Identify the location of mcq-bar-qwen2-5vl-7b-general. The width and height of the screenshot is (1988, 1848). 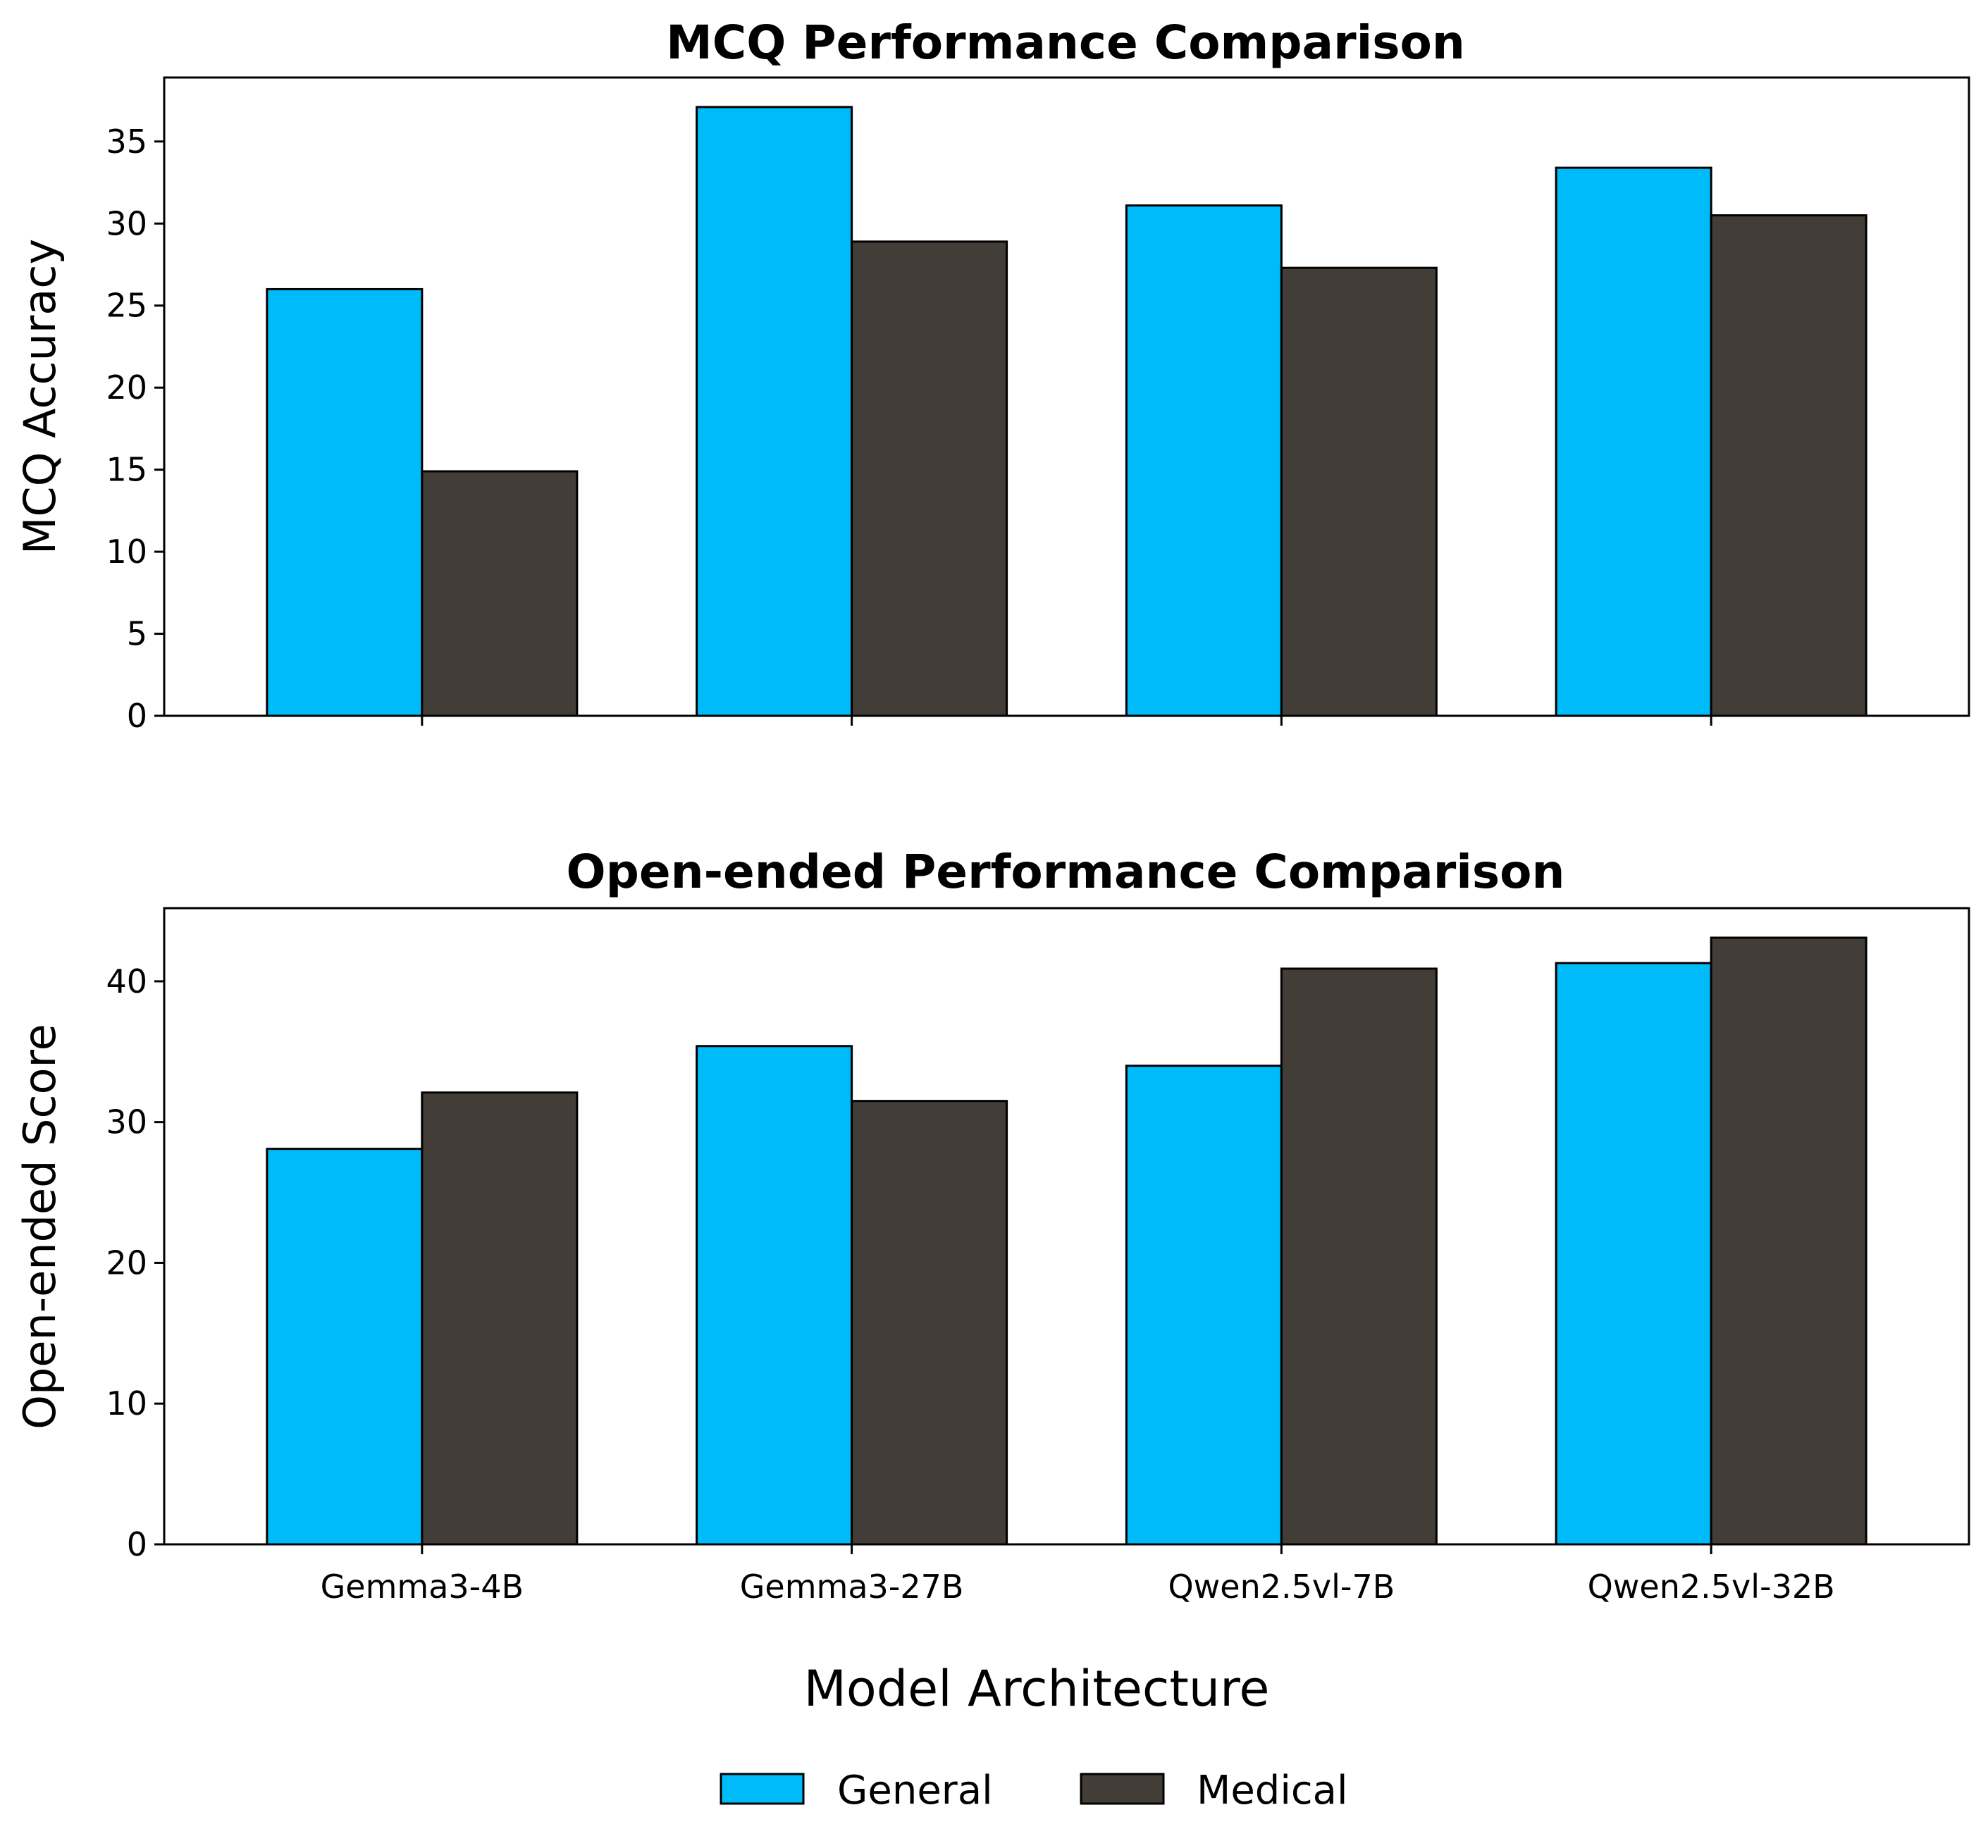
(1204, 461).